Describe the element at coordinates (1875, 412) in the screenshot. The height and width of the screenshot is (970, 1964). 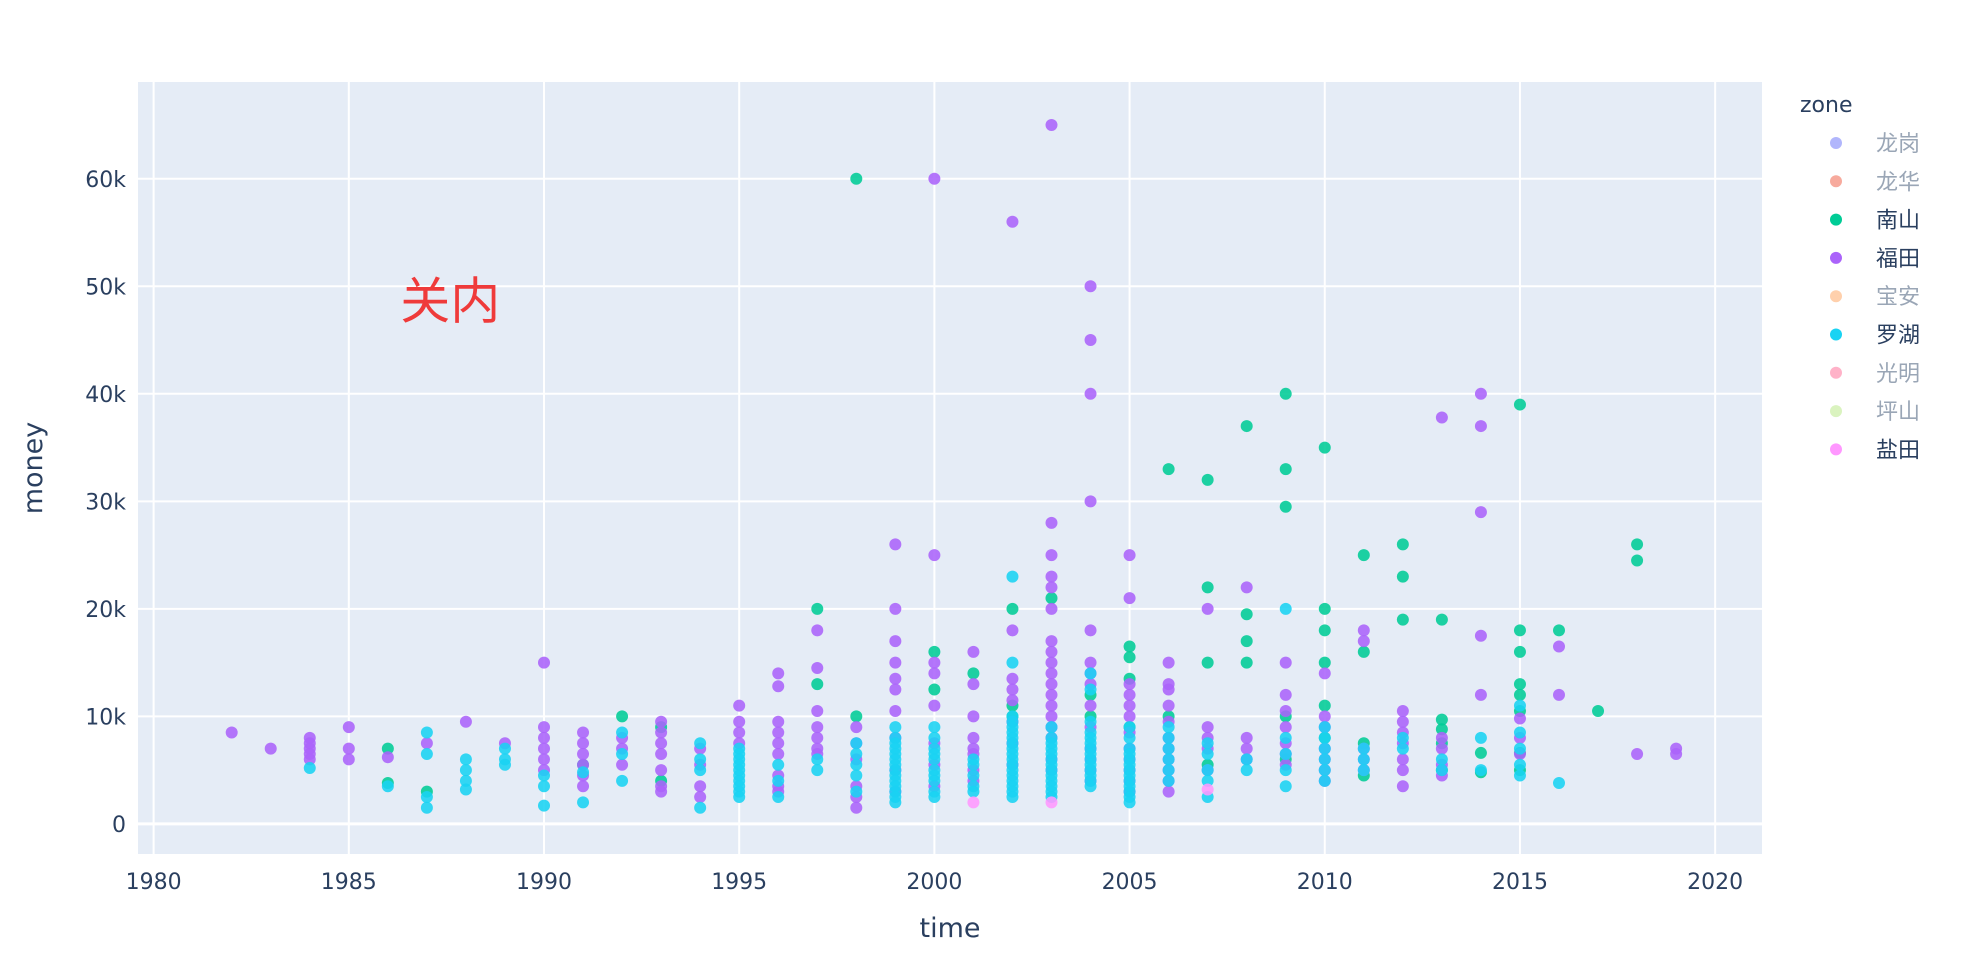
I see `legend-item: 坪山` at that location.